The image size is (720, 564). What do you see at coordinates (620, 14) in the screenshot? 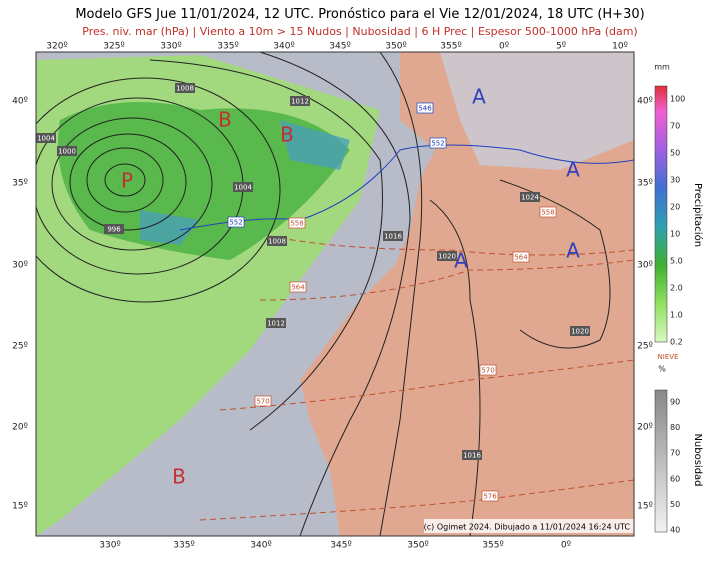
I see `title-suffix: (H+30)` at bounding box center [620, 14].